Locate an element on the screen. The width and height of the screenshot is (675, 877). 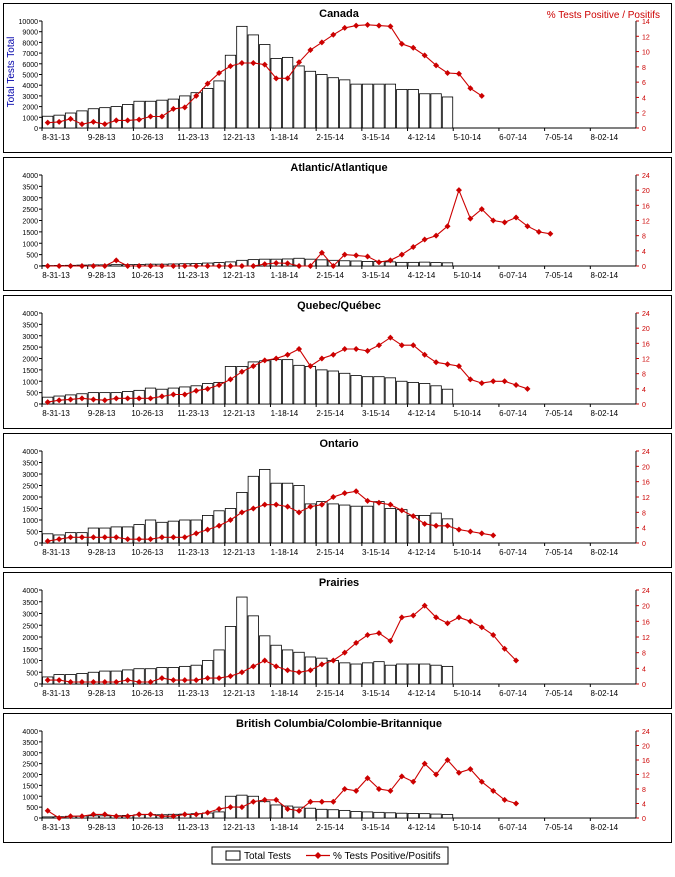
y-right-tick-label: 10 is located at coordinates (646, 53).